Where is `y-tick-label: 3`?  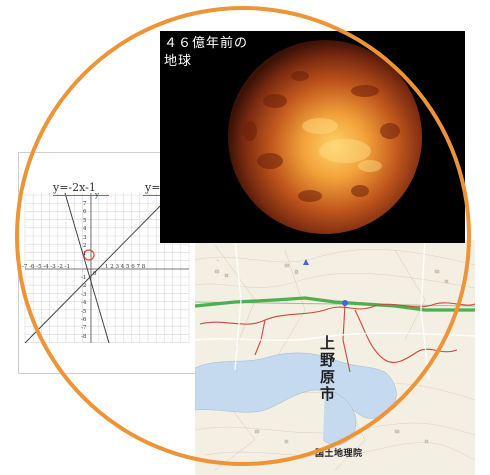
y-tick-label: 3 is located at coordinates (85, 237).